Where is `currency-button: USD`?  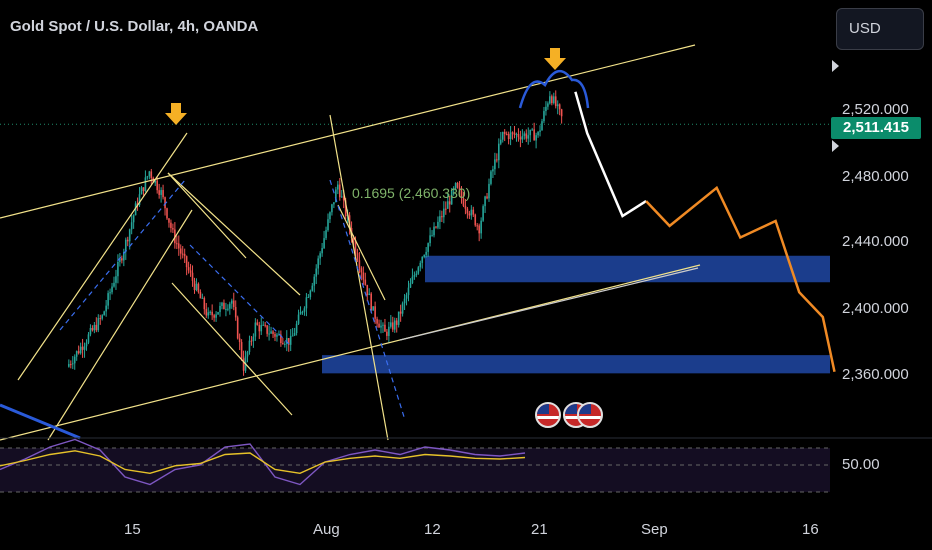
currency-button: USD is located at coordinates (880, 29).